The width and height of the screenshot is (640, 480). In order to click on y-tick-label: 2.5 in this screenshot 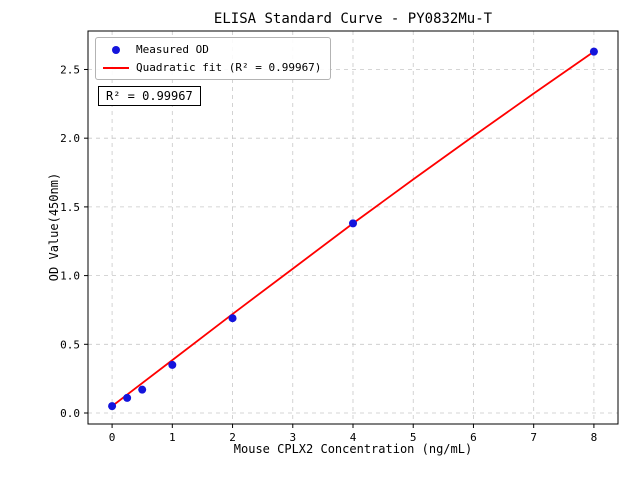, I will do `click(70, 69)`.